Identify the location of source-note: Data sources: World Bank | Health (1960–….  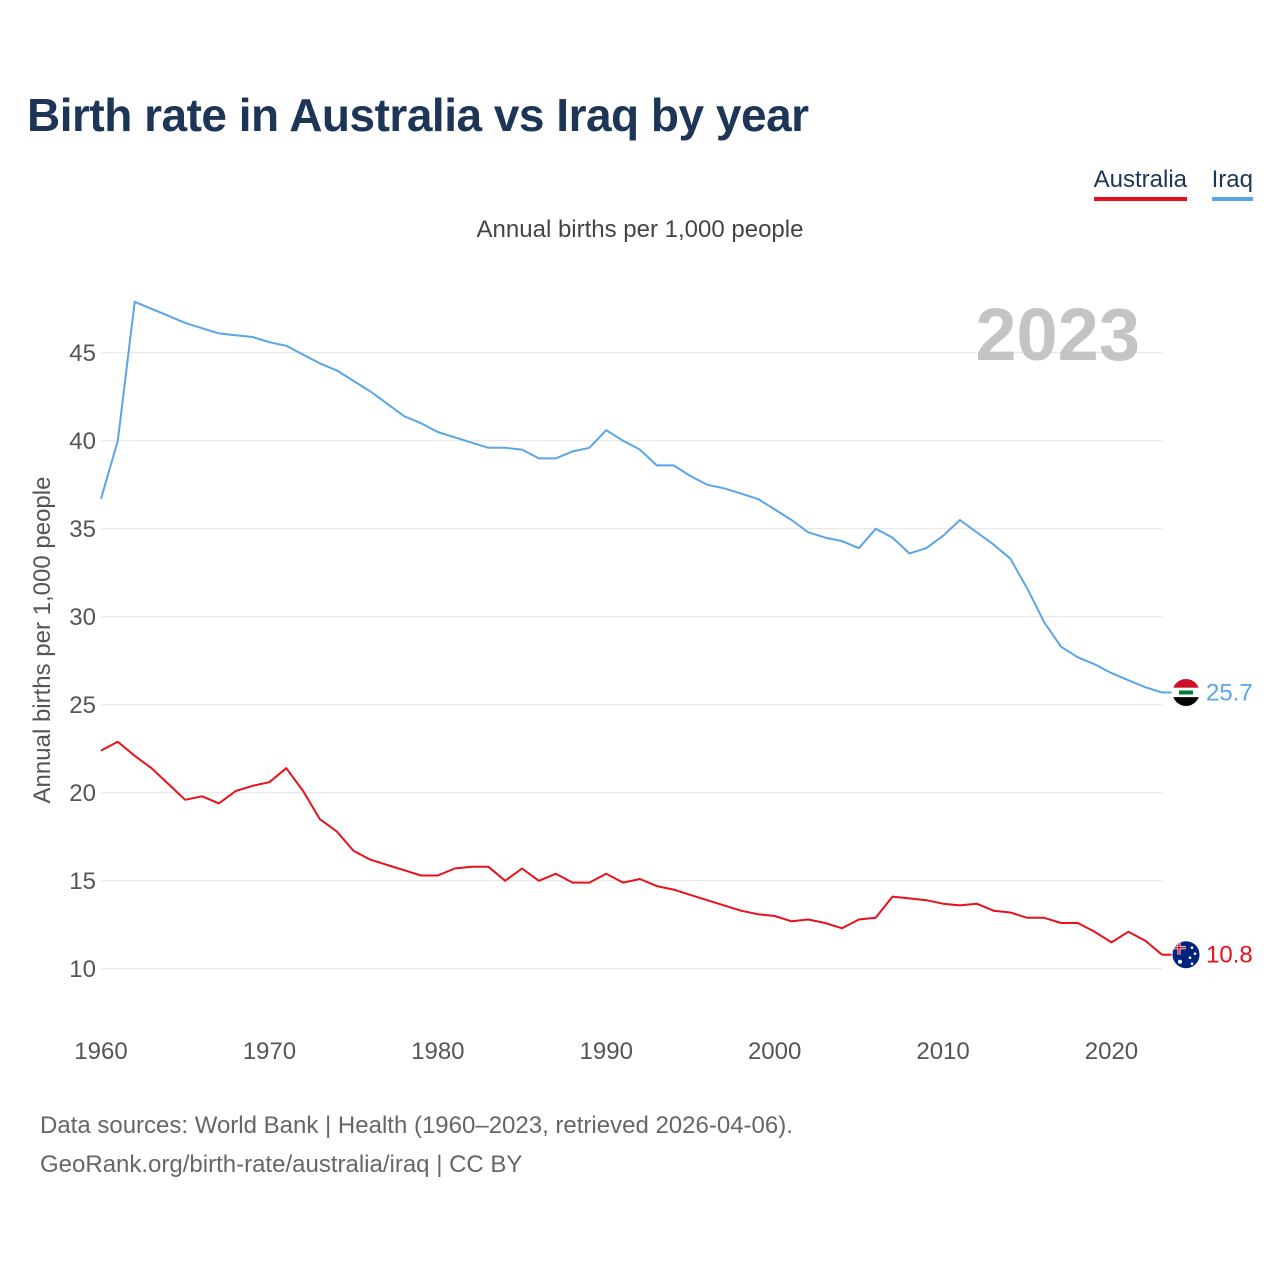
(416, 1145).